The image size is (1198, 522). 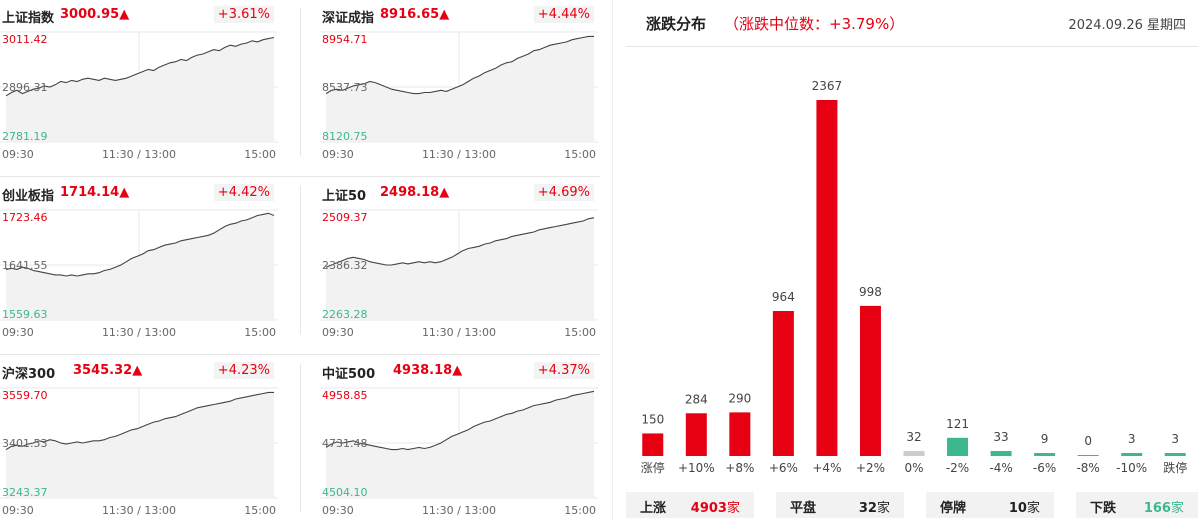 I want to click on y-axis-label-high: 8954.71, so click(x=345, y=39).